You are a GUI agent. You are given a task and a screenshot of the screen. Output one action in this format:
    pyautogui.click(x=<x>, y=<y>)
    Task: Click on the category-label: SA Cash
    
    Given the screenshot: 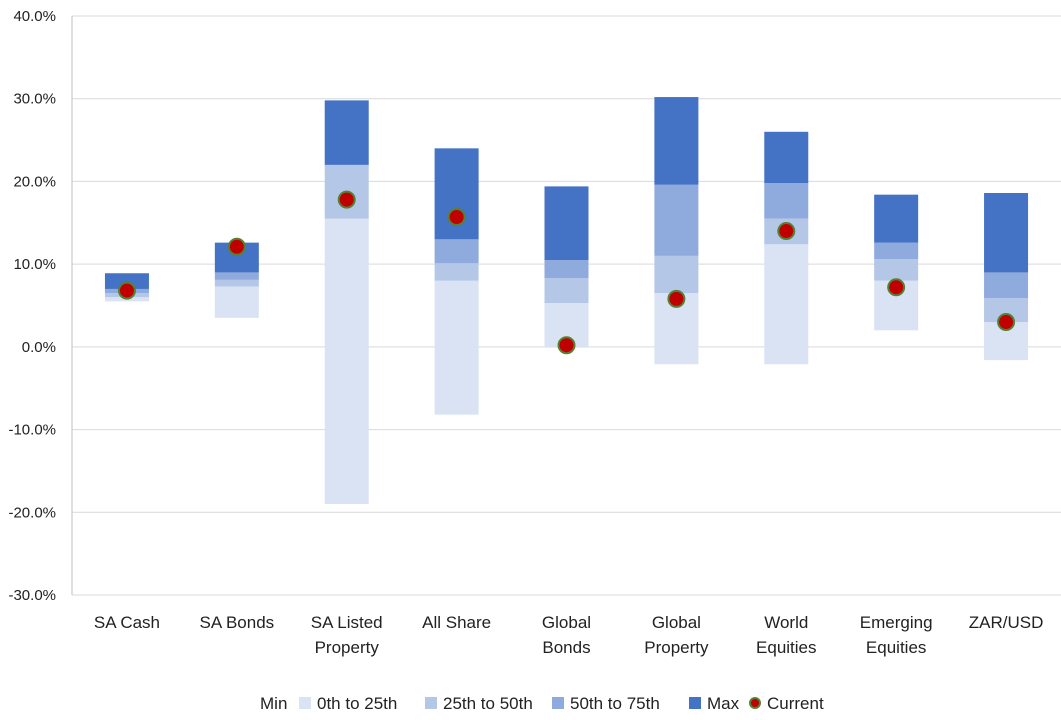 What is the action you would take?
    pyautogui.click(x=127, y=622)
    